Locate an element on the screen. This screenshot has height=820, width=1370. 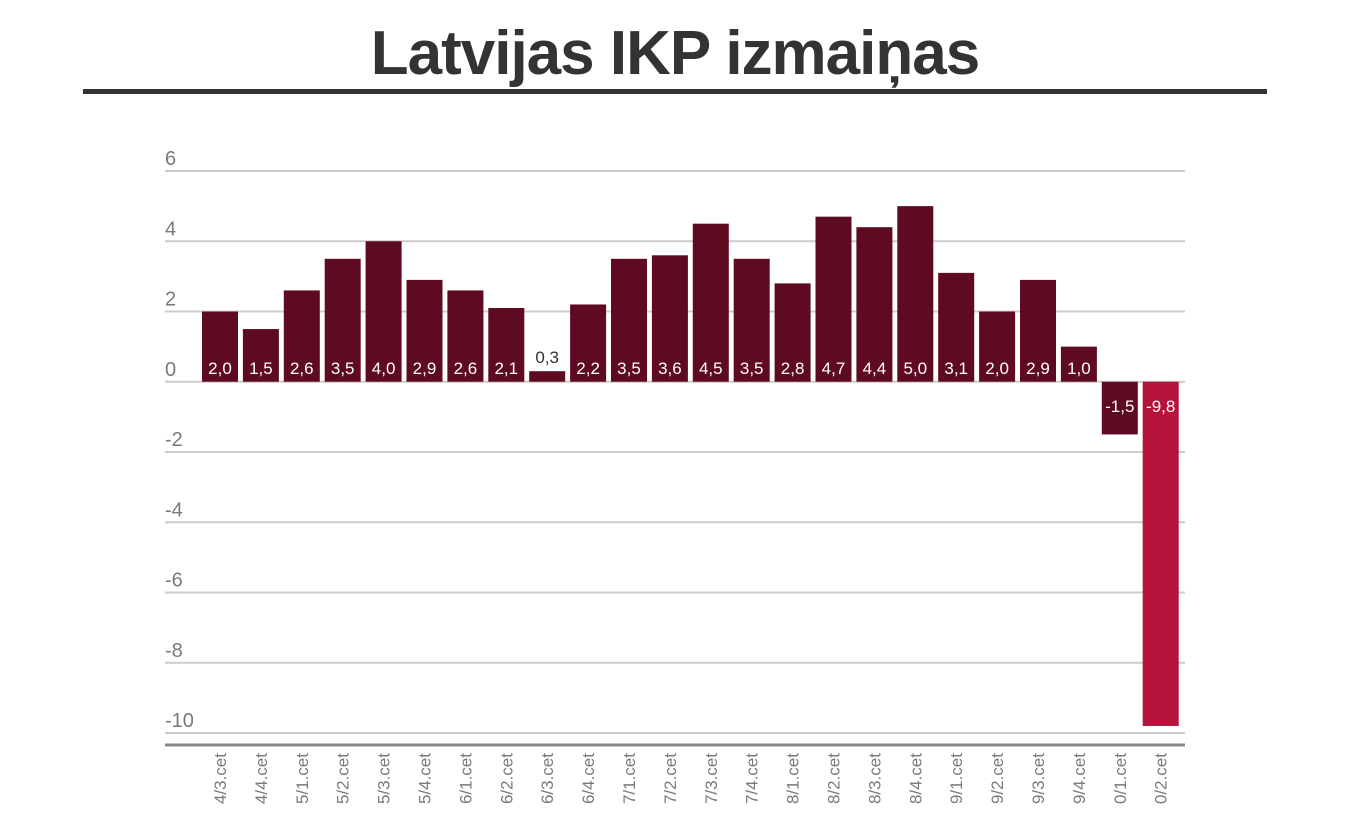
bar-value-label: 2,1 is located at coordinates (506, 368).